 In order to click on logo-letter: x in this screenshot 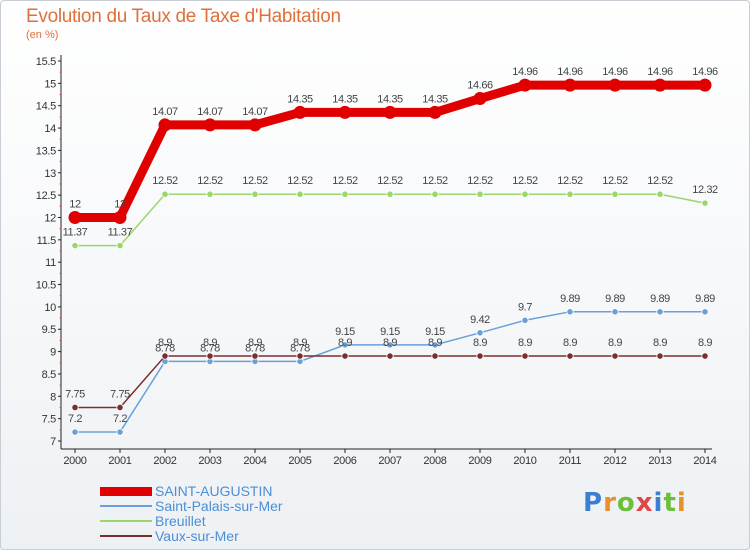, I will do `click(644, 503)`.